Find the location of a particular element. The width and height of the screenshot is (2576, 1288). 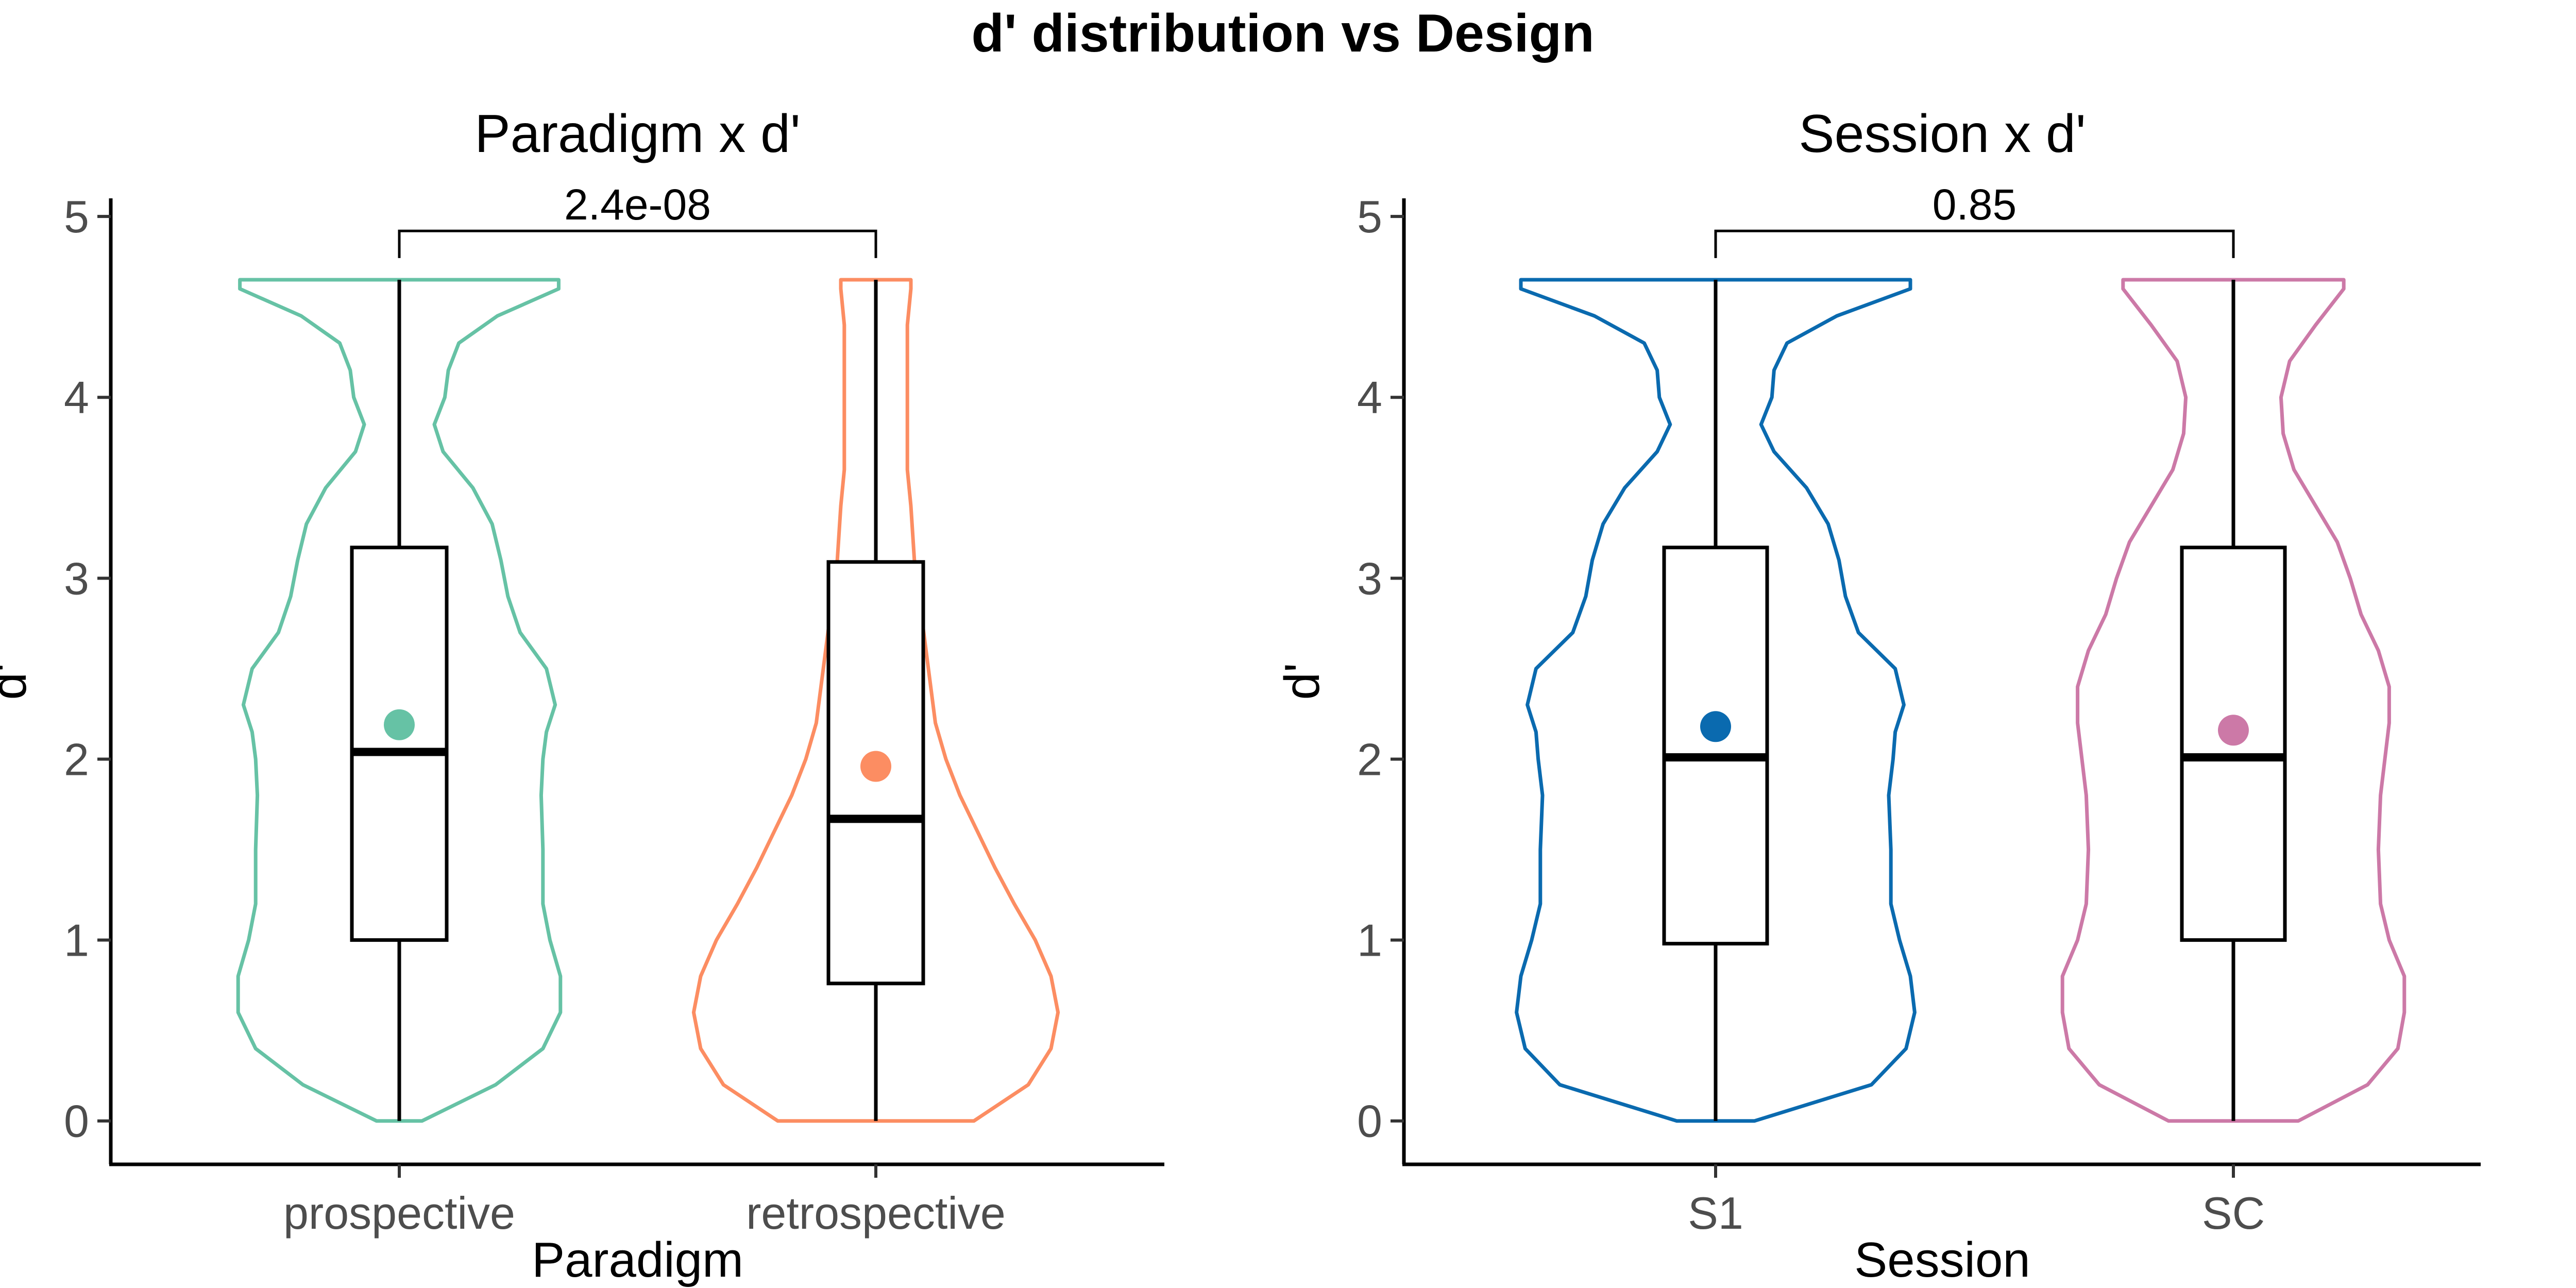

x-tick-label: S1 is located at coordinates (1716, 1214).